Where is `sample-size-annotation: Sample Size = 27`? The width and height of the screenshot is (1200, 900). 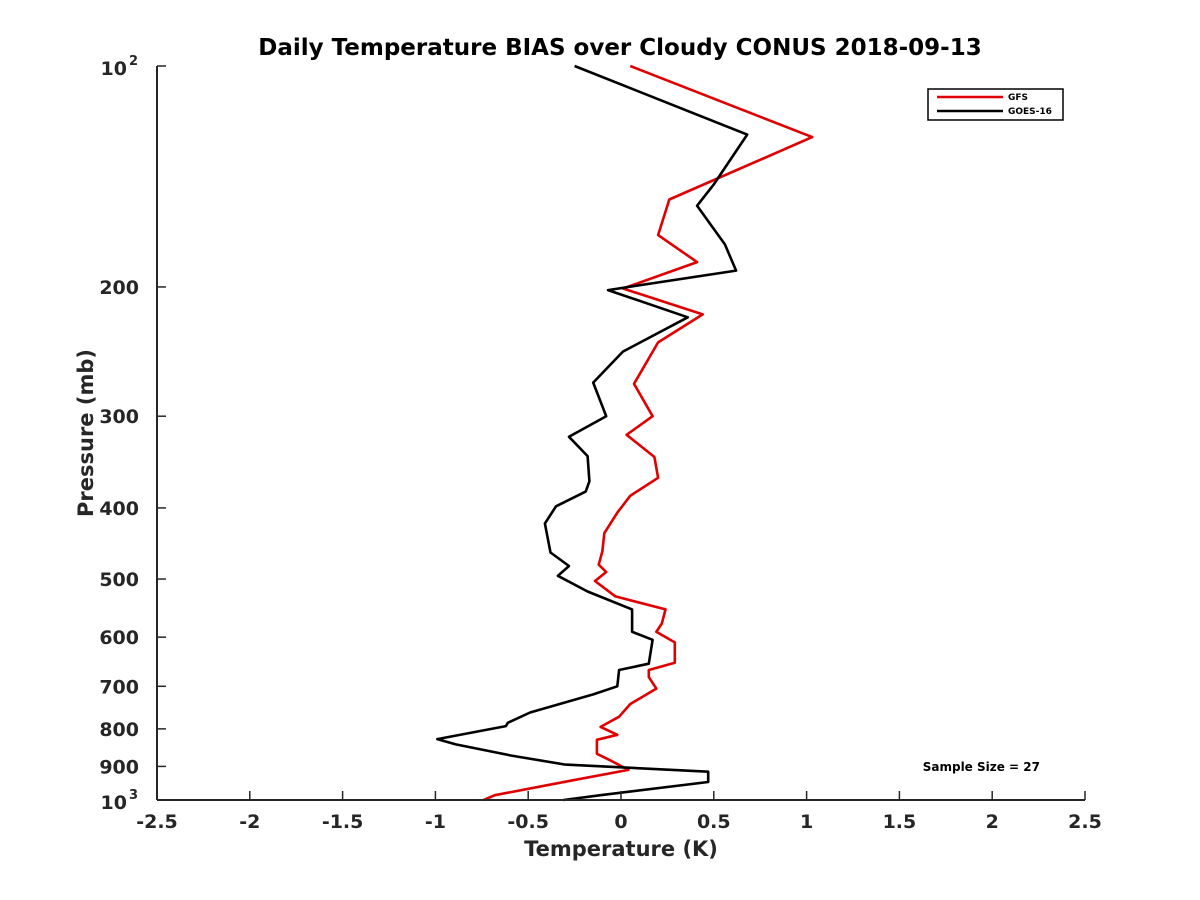 sample-size-annotation: Sample Size = 27 is located at coordinates (981, 767).